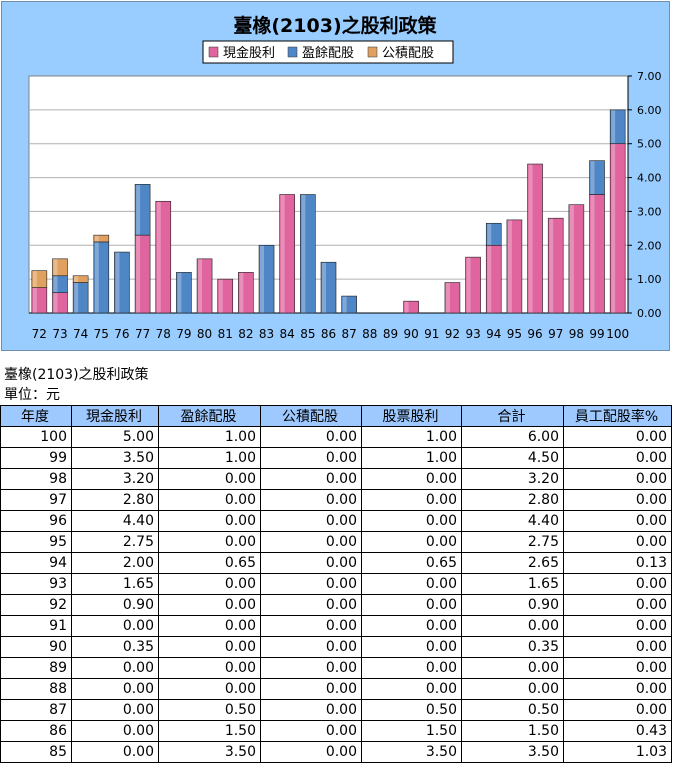 The height and width of the screenshot is (783, 673). Describe the element at coordinates (336, 710) in the screenshot. I see `table-row: 87 0.00 0.50 0.00 0.50 0.50 0.00` at that location.